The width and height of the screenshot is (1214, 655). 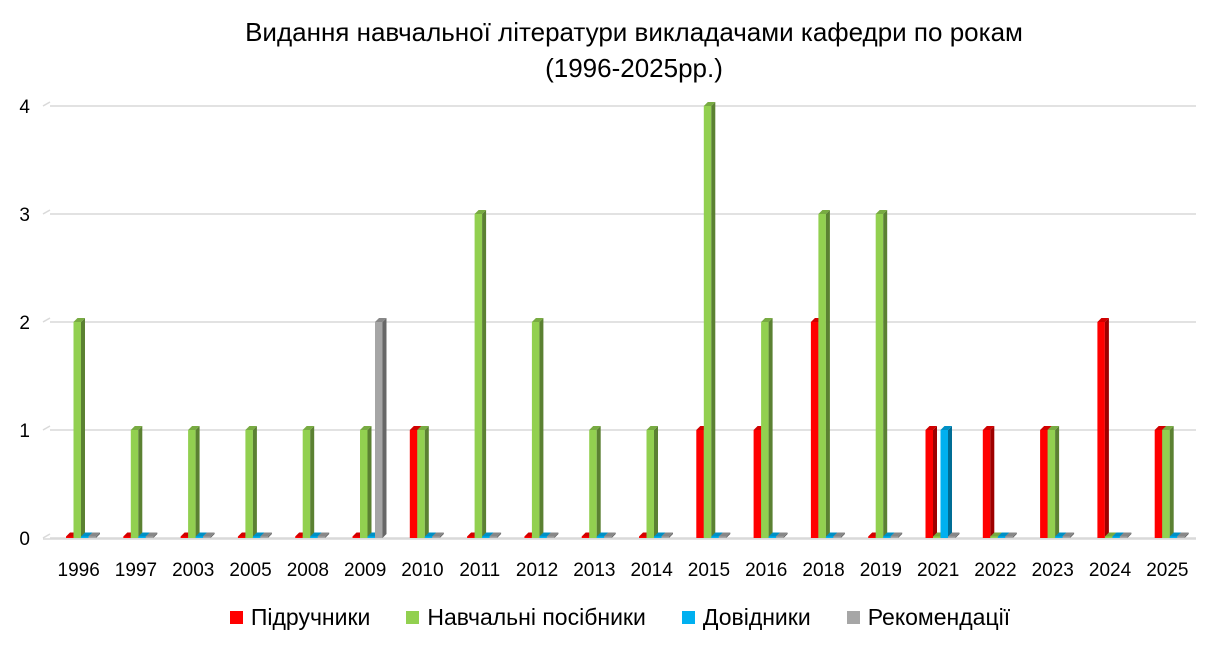 What do you see at coordinates (79, 570) in the screenshot?
I see `x-tick-label: 1996` at bounding box center [79, 570].